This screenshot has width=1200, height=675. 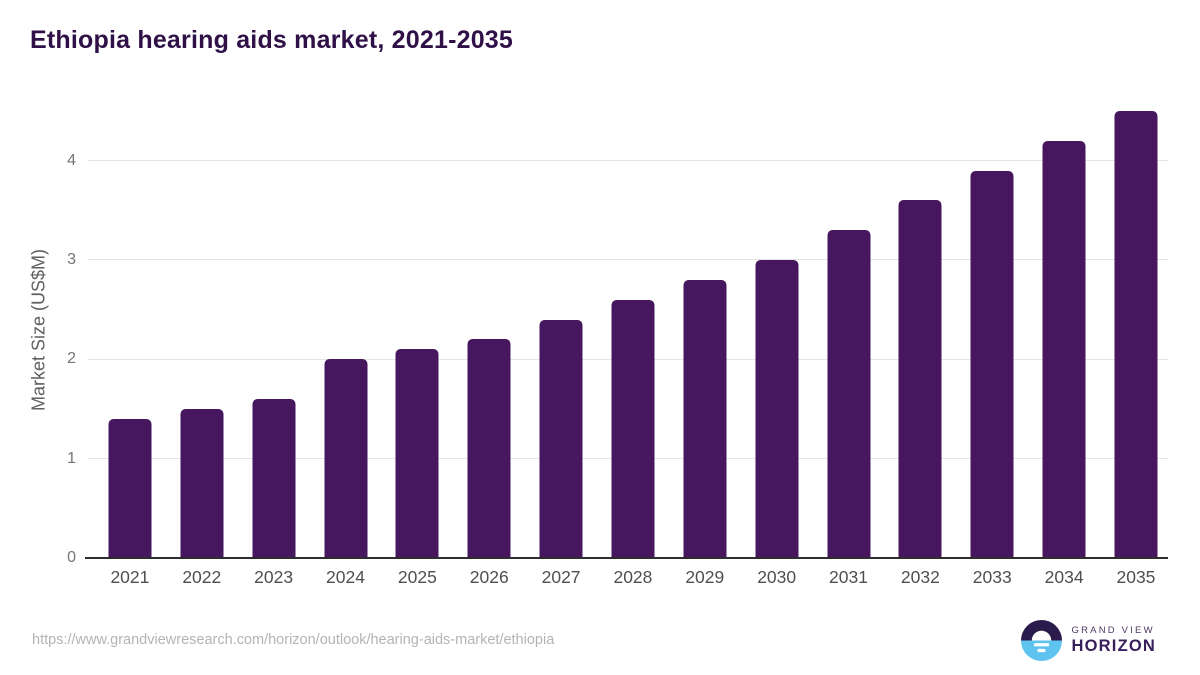 I want to click on x-tick-label: 2023, so click(x=274, y=577).